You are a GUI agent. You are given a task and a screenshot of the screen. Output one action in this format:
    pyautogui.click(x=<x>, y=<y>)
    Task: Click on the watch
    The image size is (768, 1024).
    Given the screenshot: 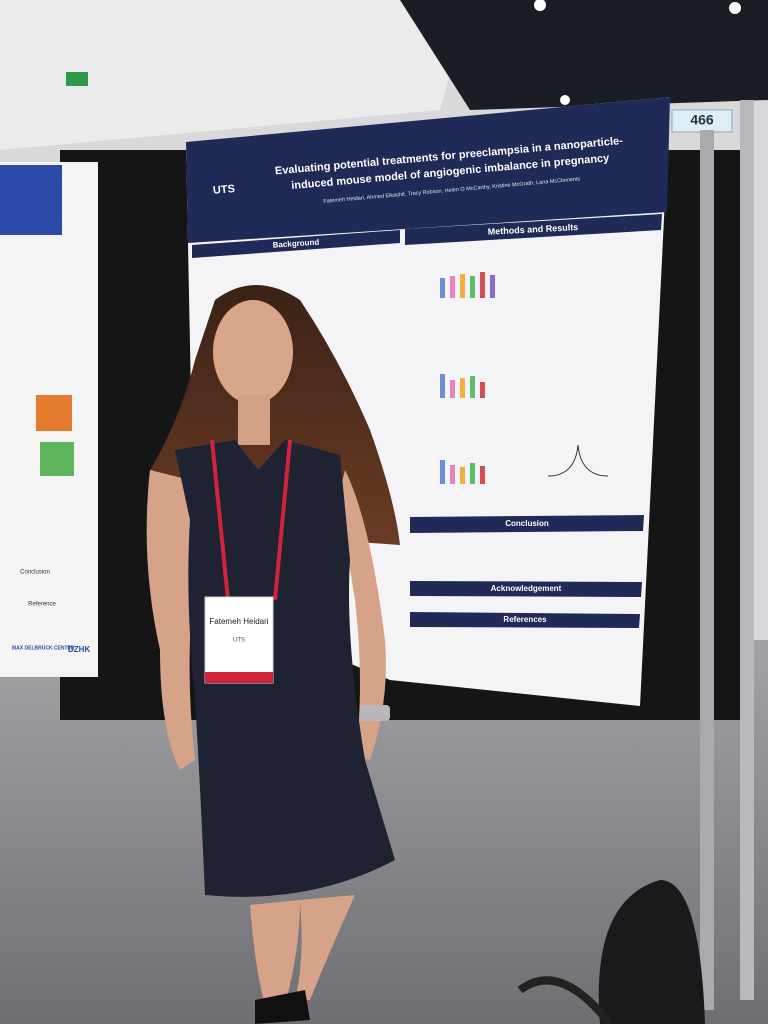 What is the action you would take?
    pyautogui.click(x=375, y=713)
    